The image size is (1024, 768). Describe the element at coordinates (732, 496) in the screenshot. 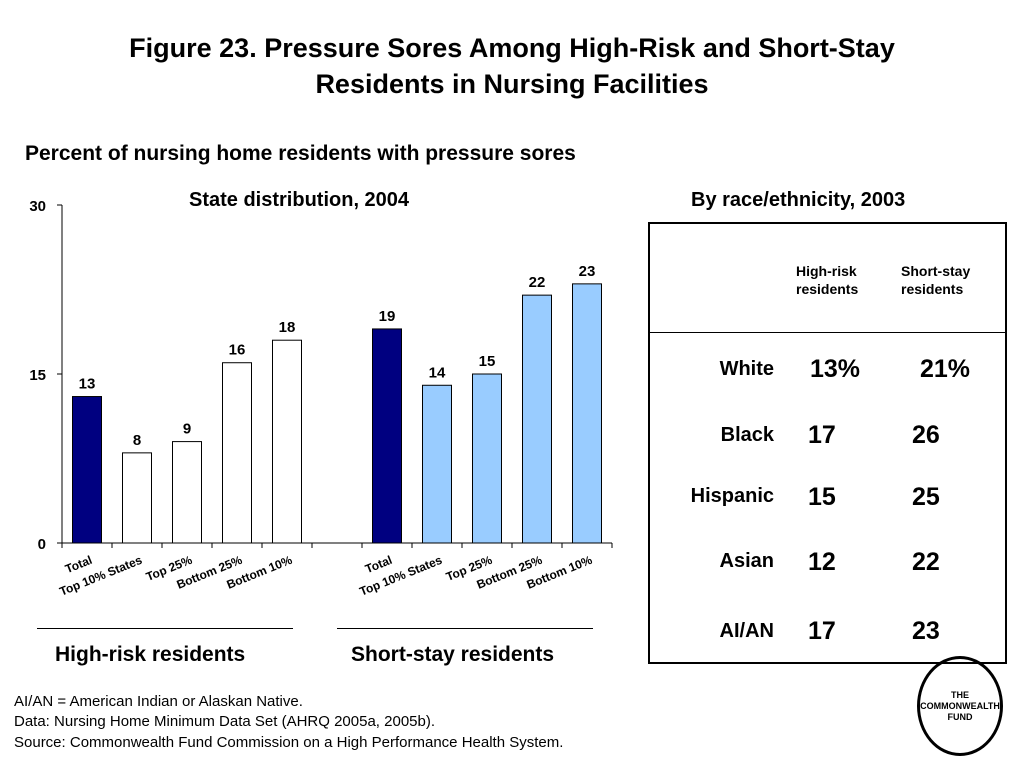

I see `table-row-label: Hispanic` at that location.